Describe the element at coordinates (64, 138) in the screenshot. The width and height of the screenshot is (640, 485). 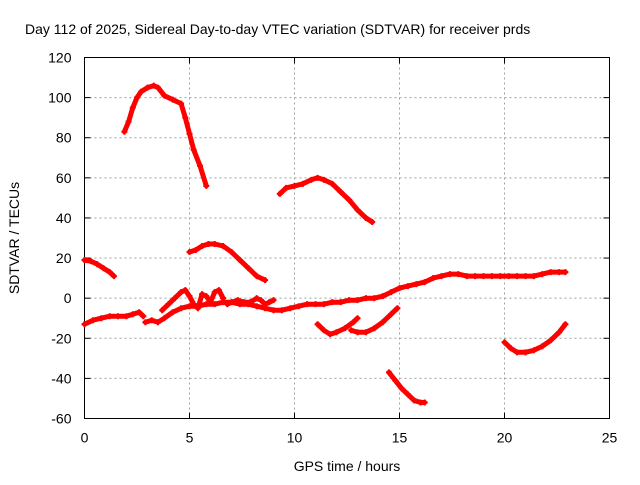
I see `y-tick-label: 80` at that location.